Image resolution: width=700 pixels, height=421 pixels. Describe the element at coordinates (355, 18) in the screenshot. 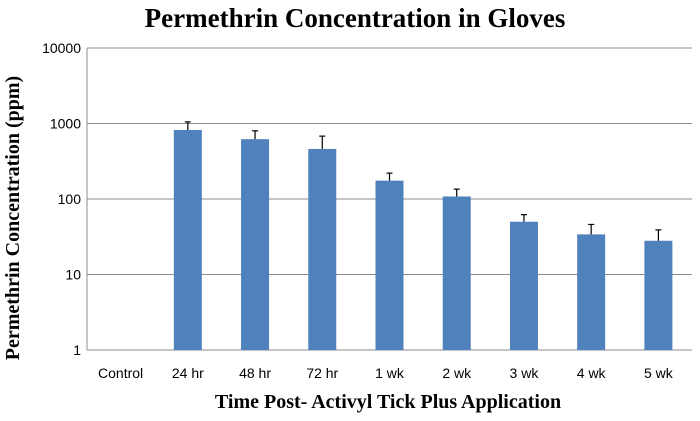

I see `chart-title: Permethrin Concentration in Gloves` at that location.